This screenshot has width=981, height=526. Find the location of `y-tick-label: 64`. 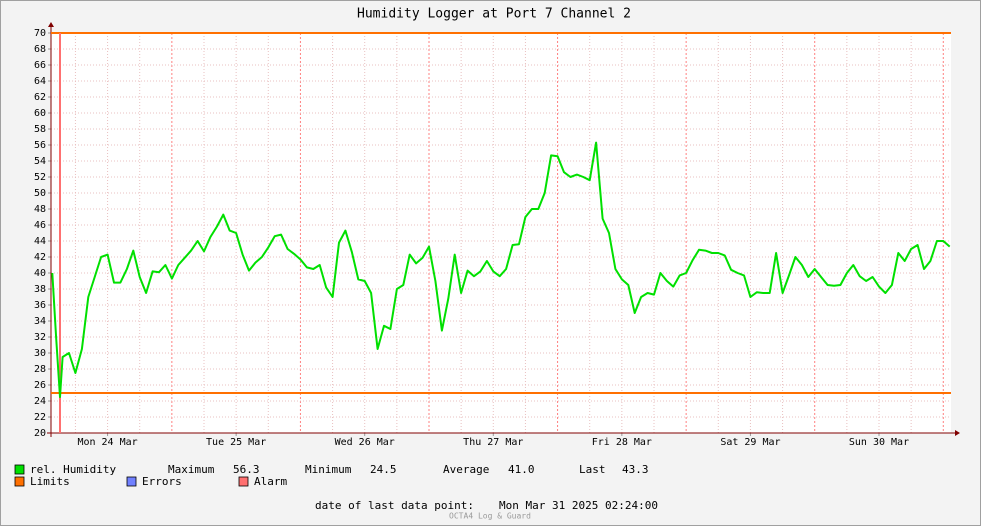

y-tick-label: 64 is located at coordinates (40, 81).